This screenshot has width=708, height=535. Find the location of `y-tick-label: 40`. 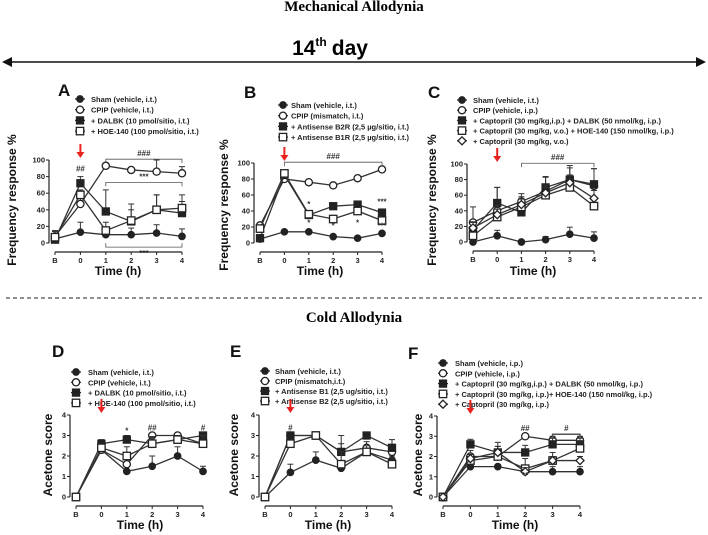

y-tick-label: 40 is located at coordinates (41, 209).